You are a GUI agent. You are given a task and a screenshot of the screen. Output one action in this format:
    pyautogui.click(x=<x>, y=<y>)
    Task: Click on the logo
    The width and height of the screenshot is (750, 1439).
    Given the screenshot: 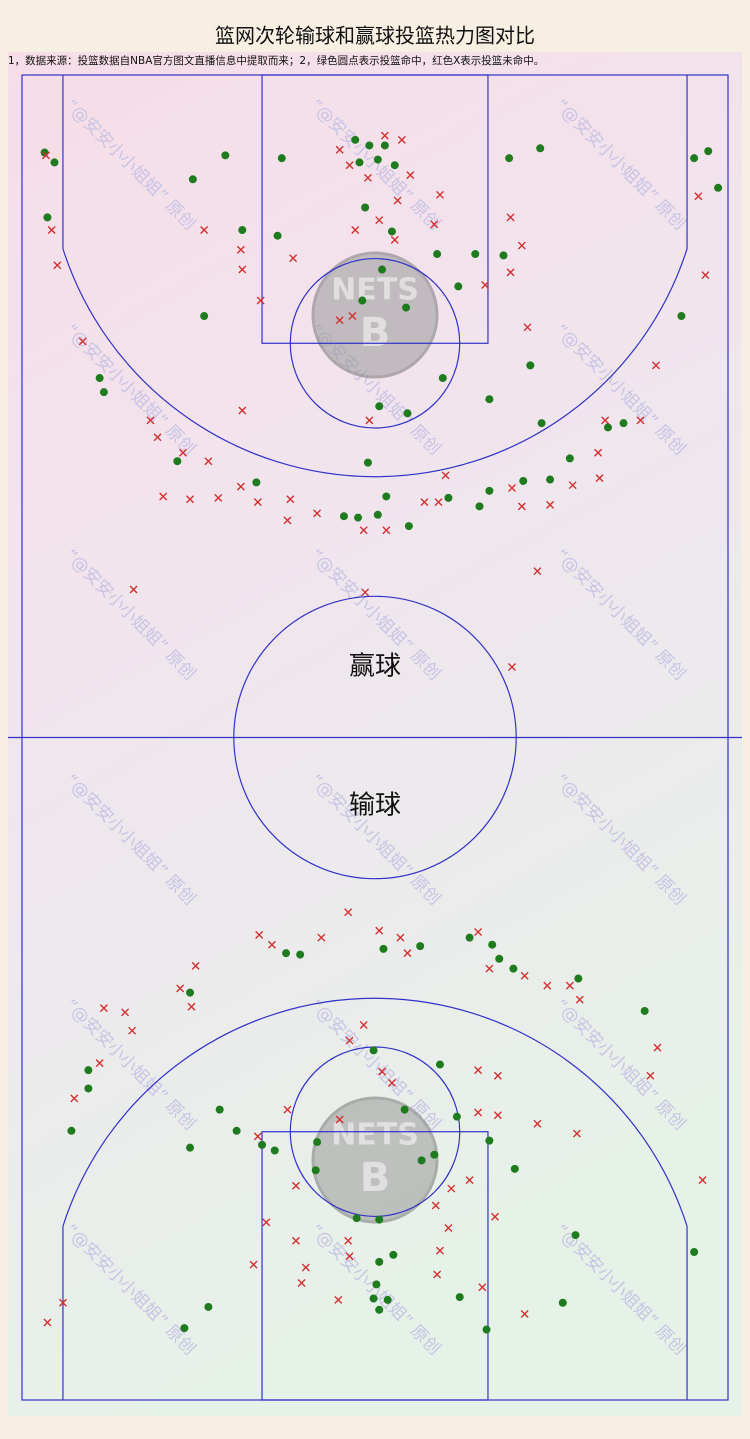 What is the action you would take?
    pyautogui.click(x=375, y=315)
    